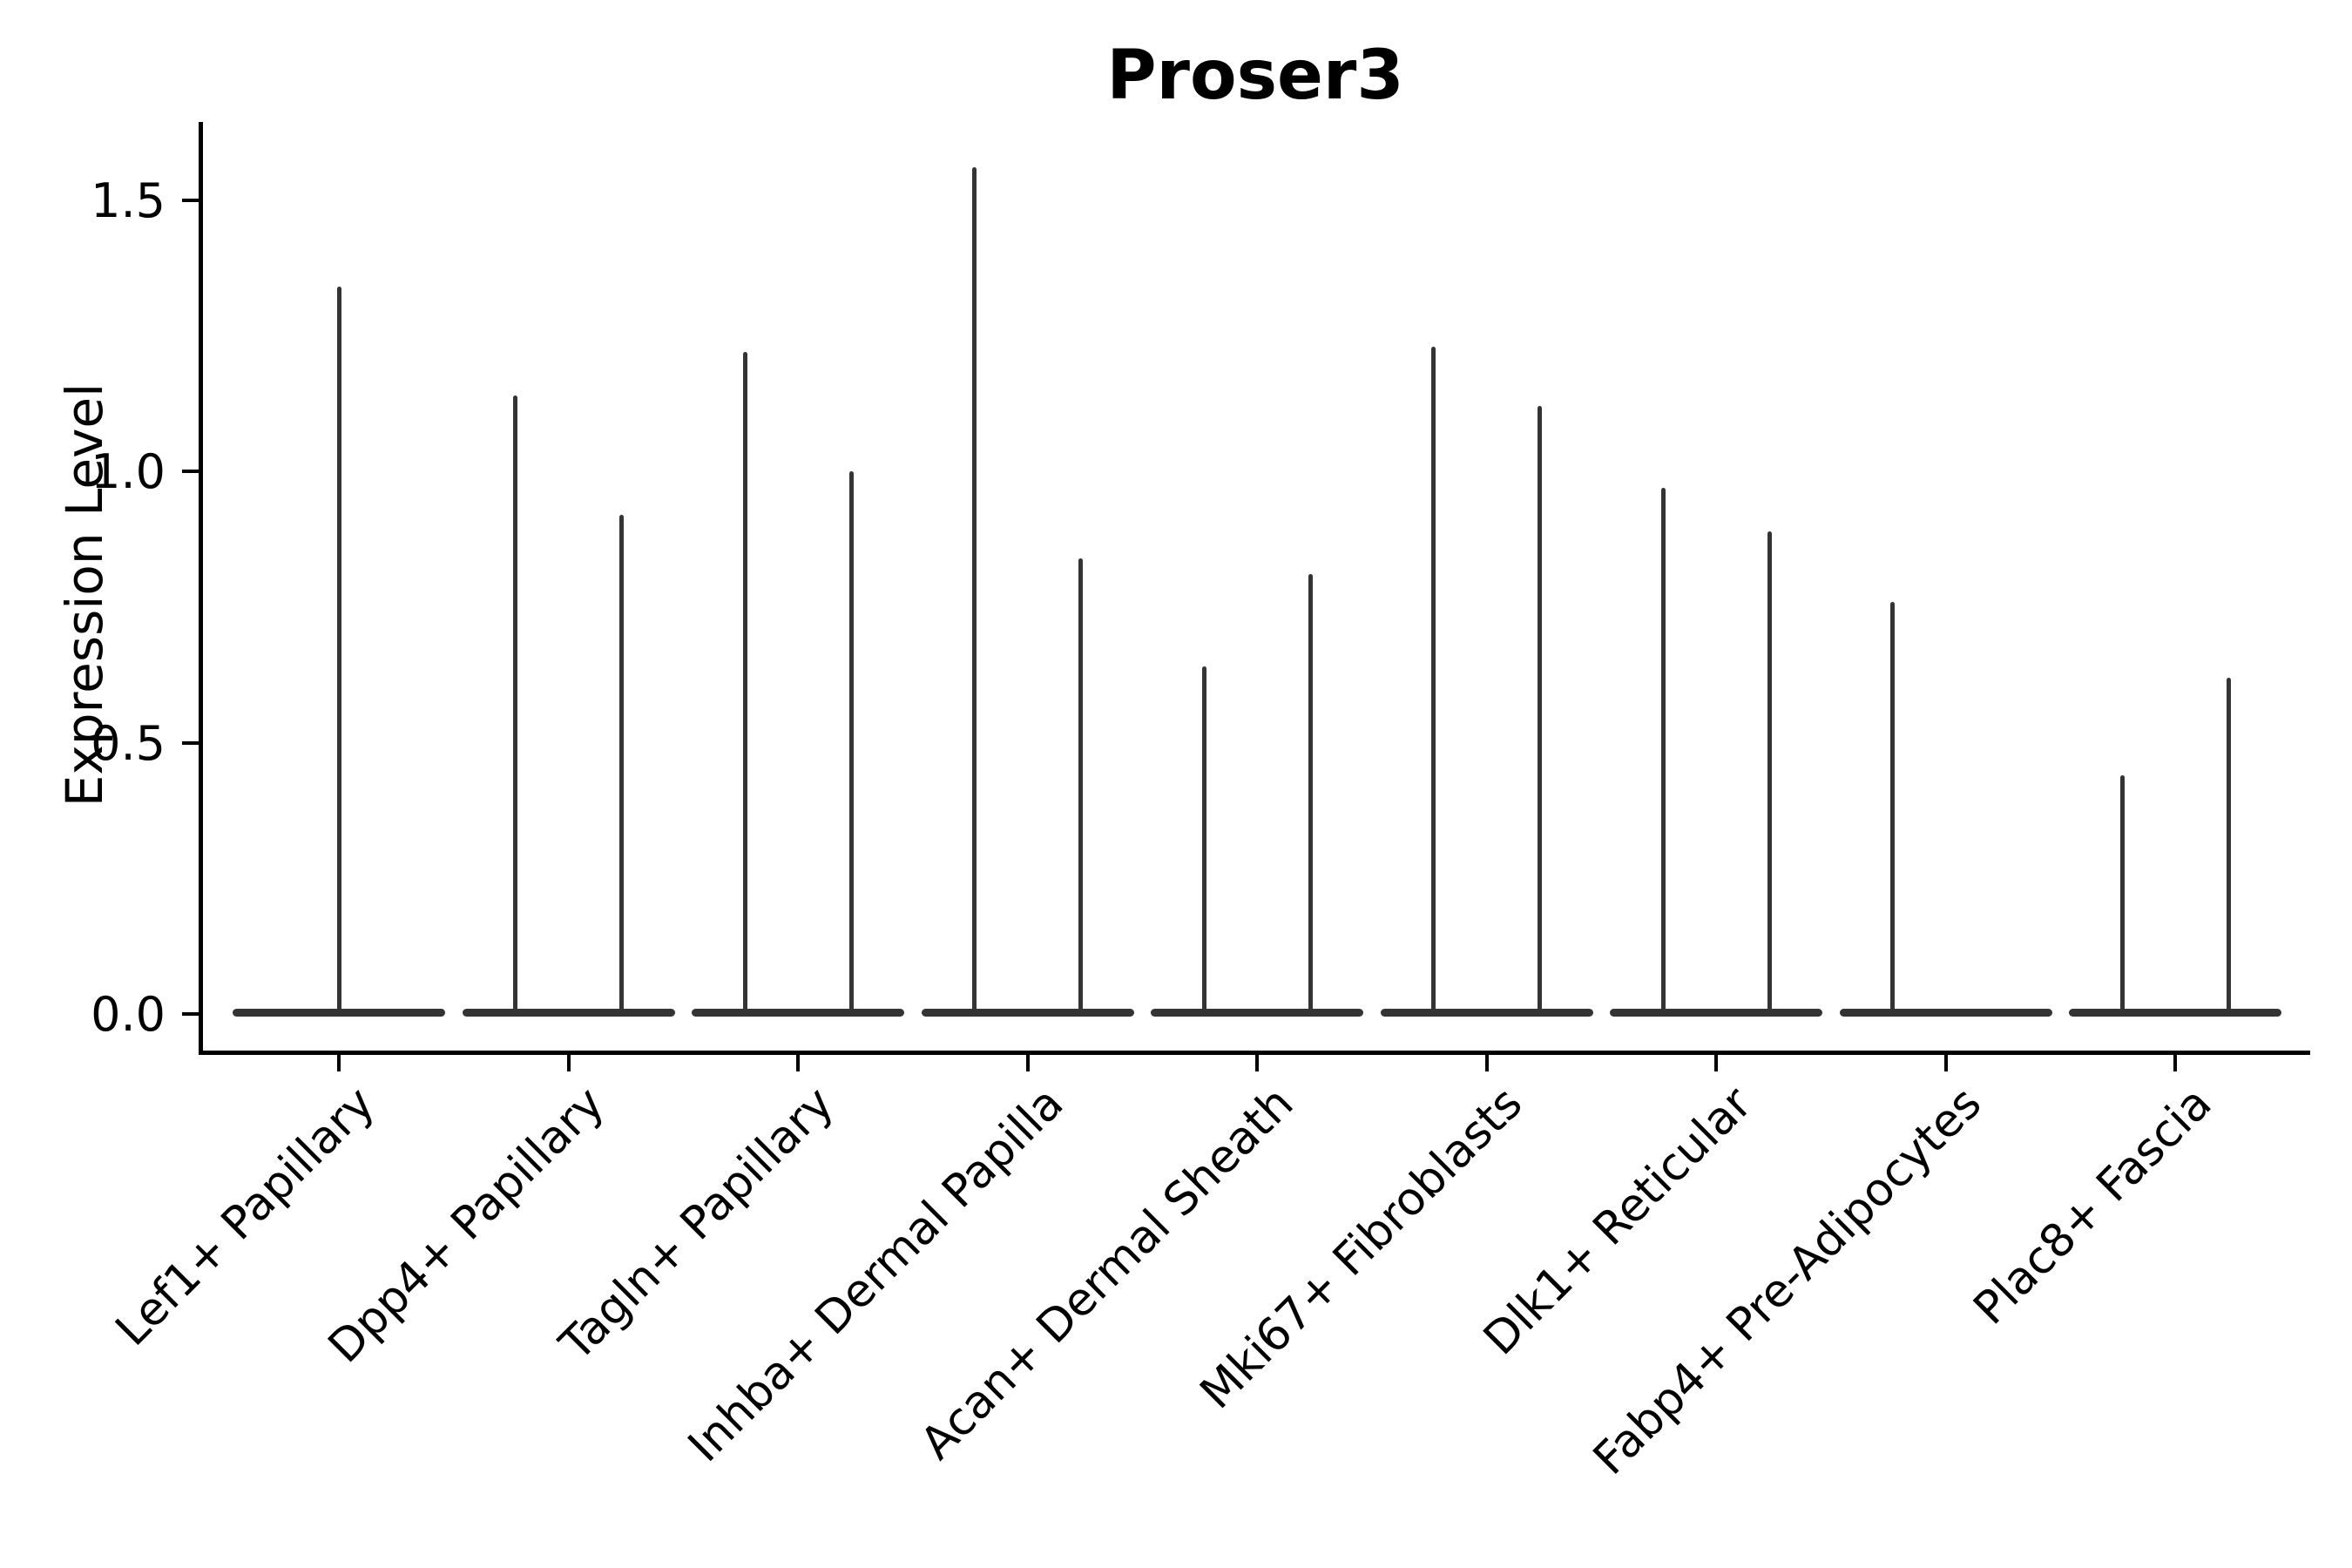 The height and width of the screenshot is (1568, 2352). I want to click on x-tick-label: Plac8+ Fascia, so click(2092, 1206).